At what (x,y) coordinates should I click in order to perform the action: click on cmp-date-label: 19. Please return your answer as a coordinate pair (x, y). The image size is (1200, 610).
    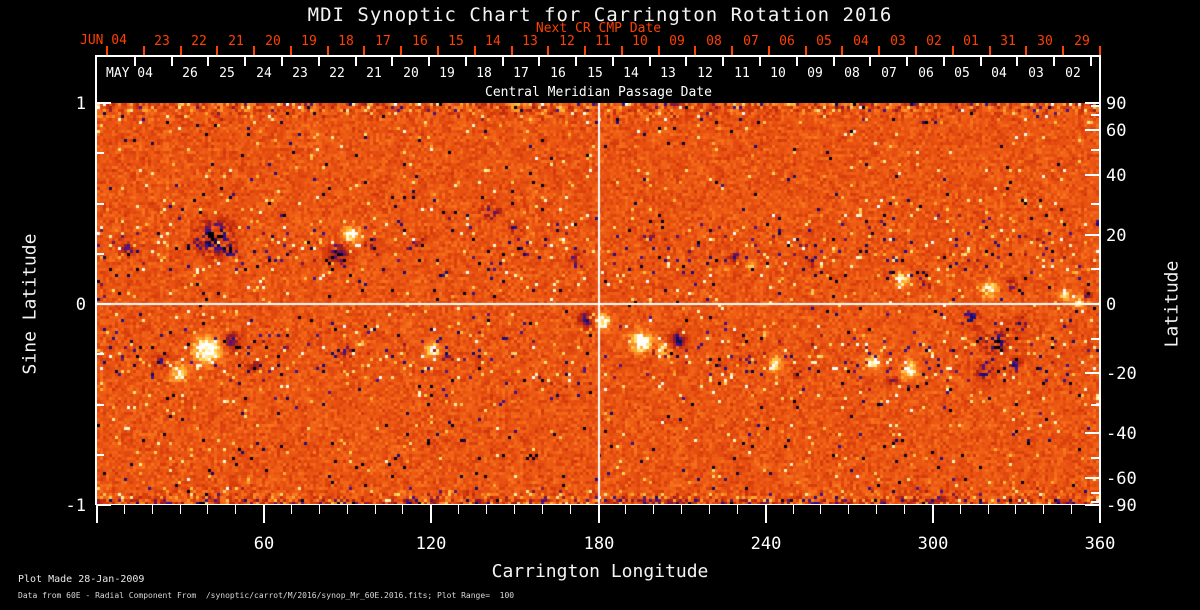
    Looking at the image, I should click on (447, 73).